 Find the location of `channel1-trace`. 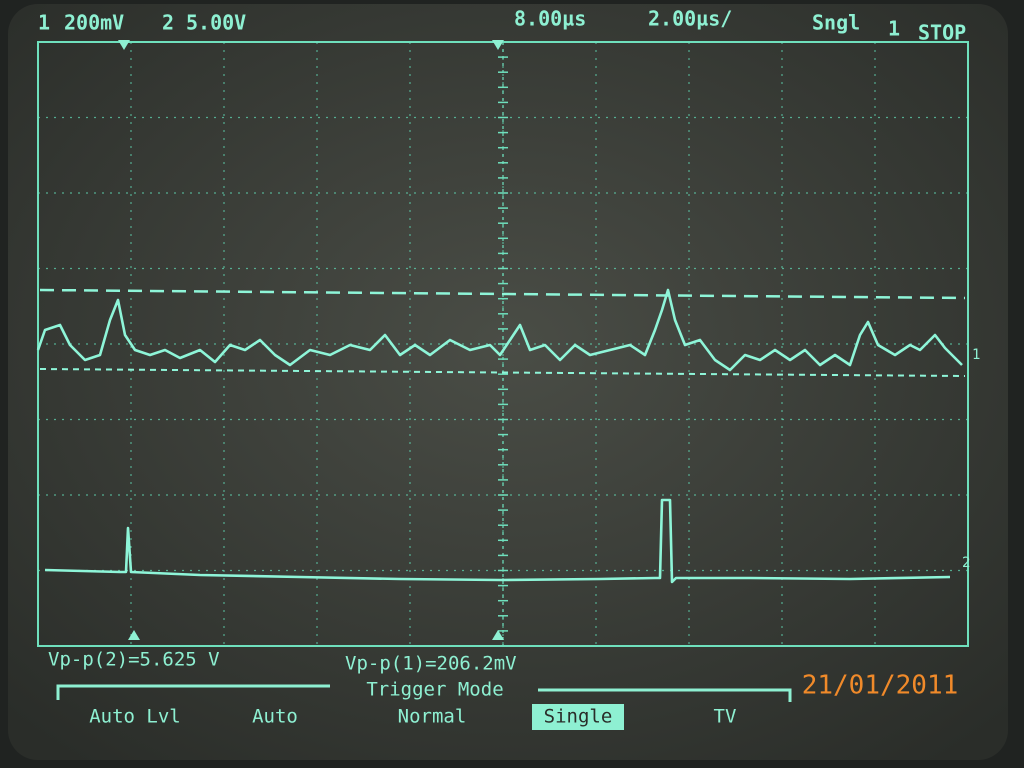

channel1-trace is located at coordinates (499, 330).